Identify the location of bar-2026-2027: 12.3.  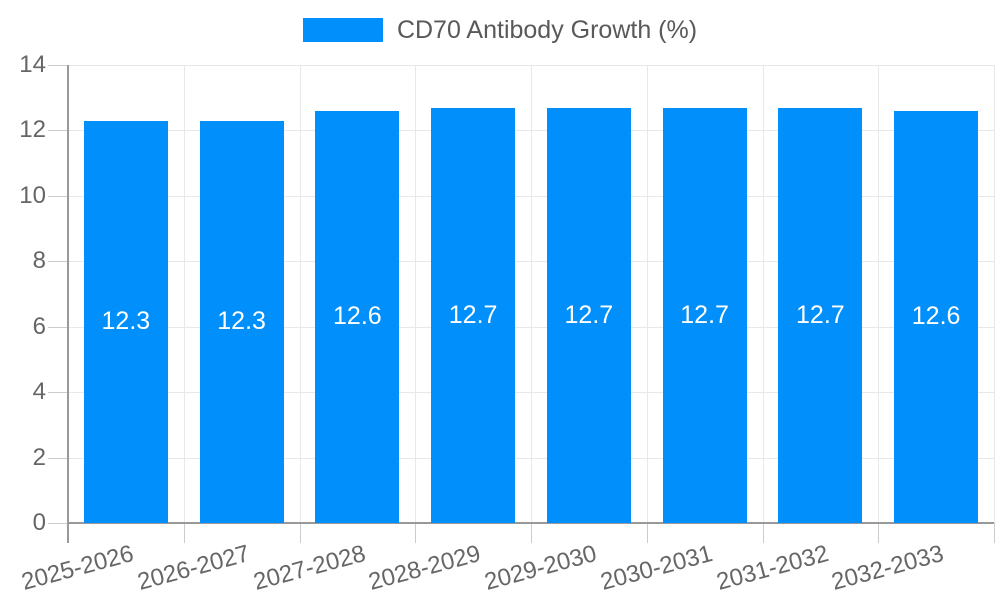
(241, 321).